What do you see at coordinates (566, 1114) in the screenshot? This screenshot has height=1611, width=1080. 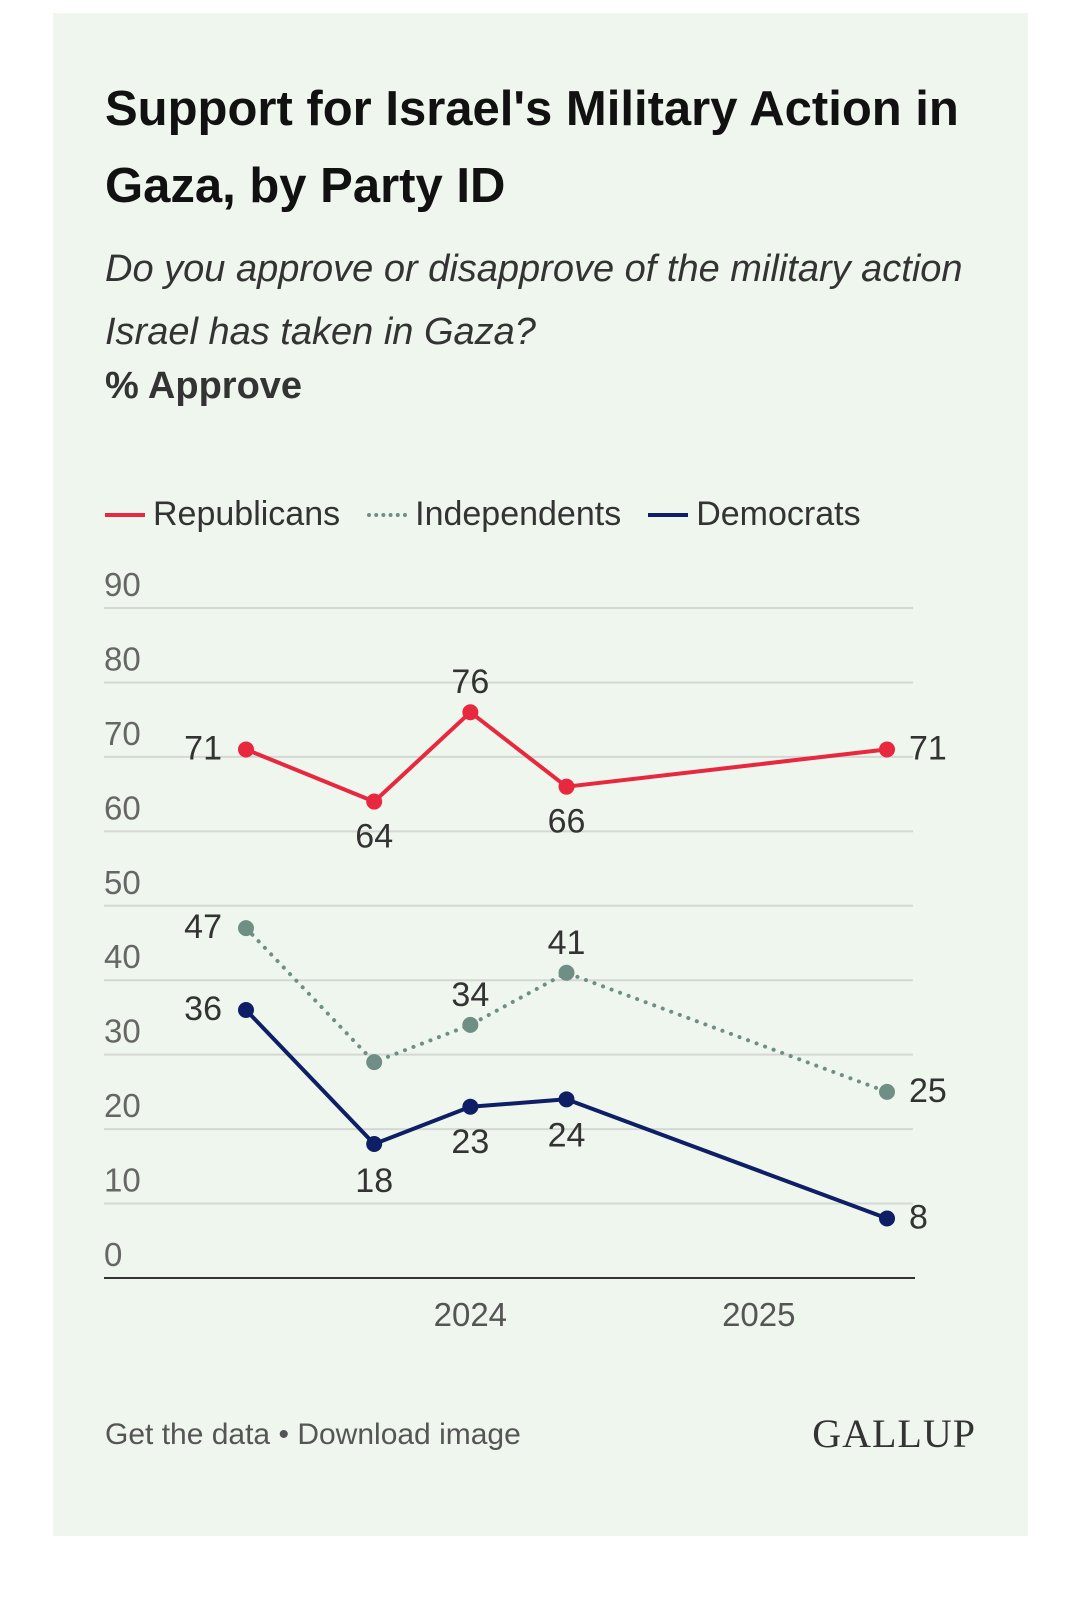 I see `series-line-democrats` at bounding box center [566, 1114].